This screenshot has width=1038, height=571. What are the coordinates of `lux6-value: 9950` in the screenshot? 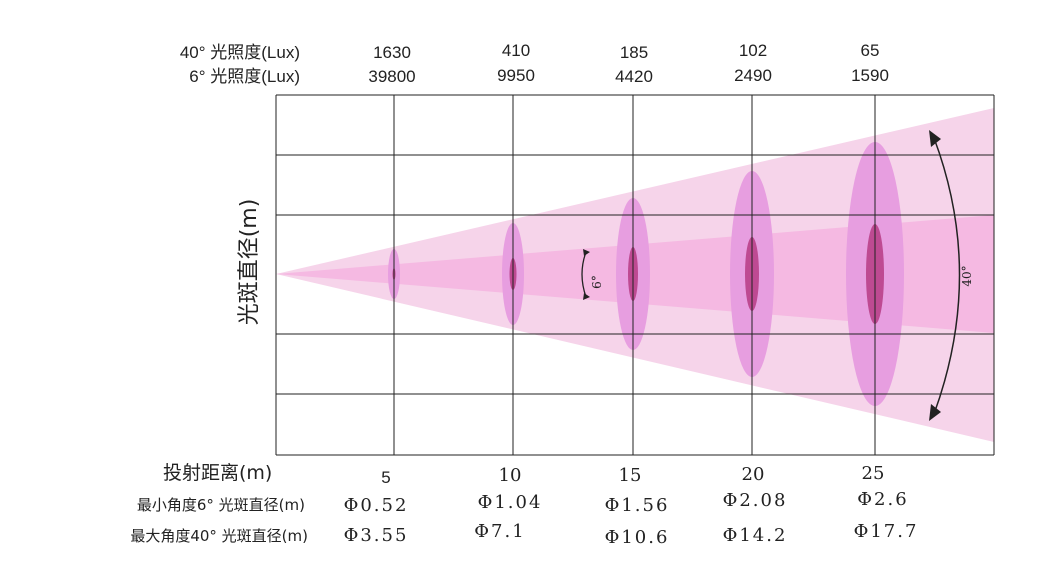 It's located at (516, 75).